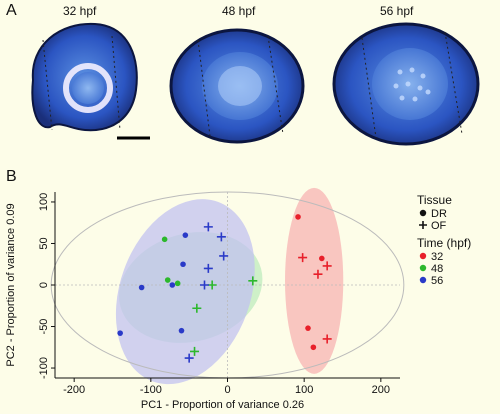 This screenshot has height=414, width=500. I want to click on legend-of-marker, so click(423, 225).